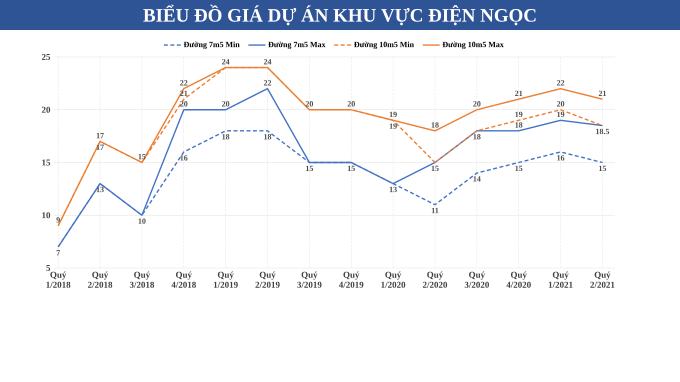  Describe the element at coordinates (476, 280) in the screenshot. I see `x-tick-label: Quý 3/2020` at that location.